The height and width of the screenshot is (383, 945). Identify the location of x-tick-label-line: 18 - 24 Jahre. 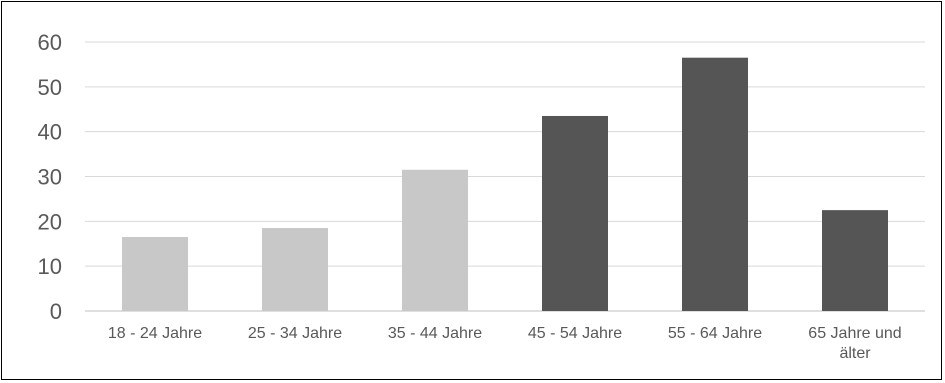
(155, 333).